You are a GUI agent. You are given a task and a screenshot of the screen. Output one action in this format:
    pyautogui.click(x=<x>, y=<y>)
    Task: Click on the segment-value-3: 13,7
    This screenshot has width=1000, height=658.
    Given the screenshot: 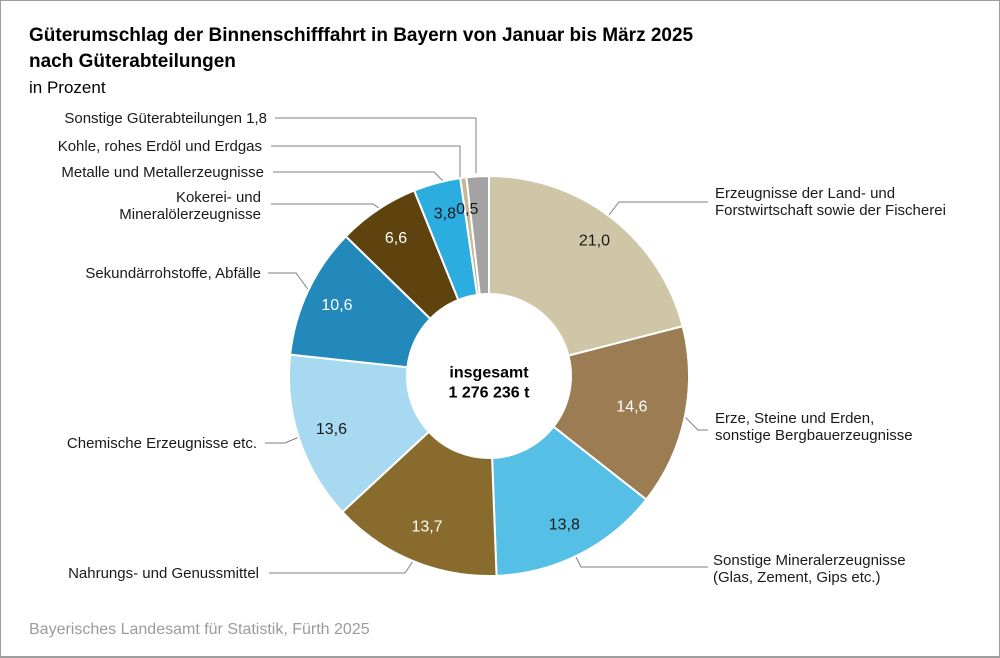 What is the action you would take?
    pyautogui.click(x=426, y=526)
    